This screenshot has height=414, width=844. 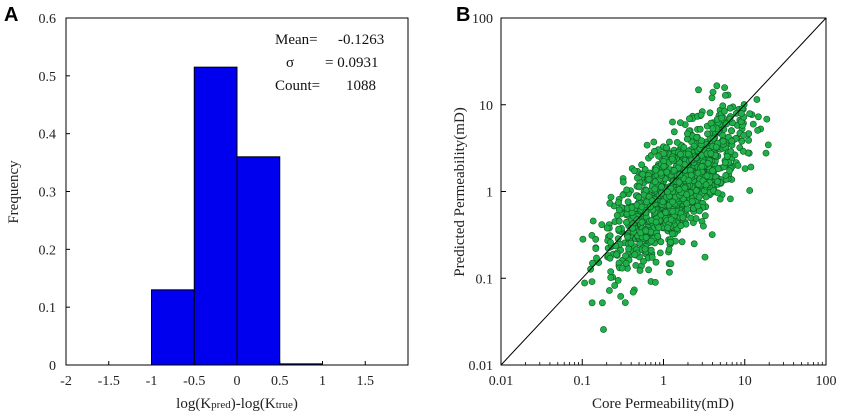 What do you see at coordinates (460, 192) in the screenshot?
I see `y-axis-label: Predicted Permeability(mD)` at bounding box center [460, 192].